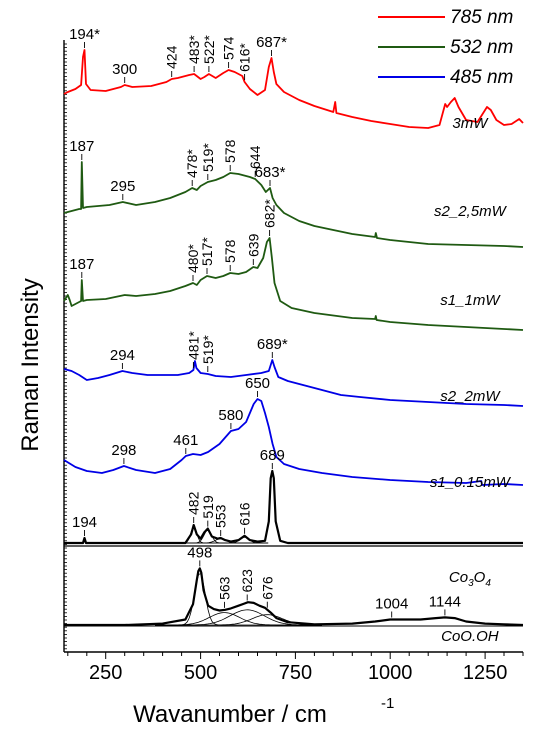 Image resolution: width=535 pixels, height=737 pixels. What do you see at coordinates (84, 522) in the screenshot?
I see `peak-label: 194` at bounding box center [84, 522].